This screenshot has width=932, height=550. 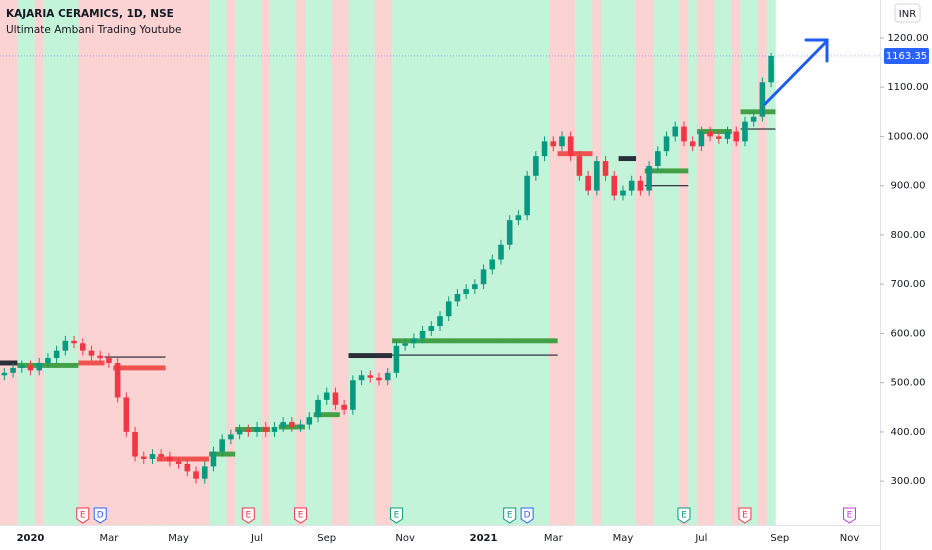 I want to click on currency-box, so click(x=907, y=13).